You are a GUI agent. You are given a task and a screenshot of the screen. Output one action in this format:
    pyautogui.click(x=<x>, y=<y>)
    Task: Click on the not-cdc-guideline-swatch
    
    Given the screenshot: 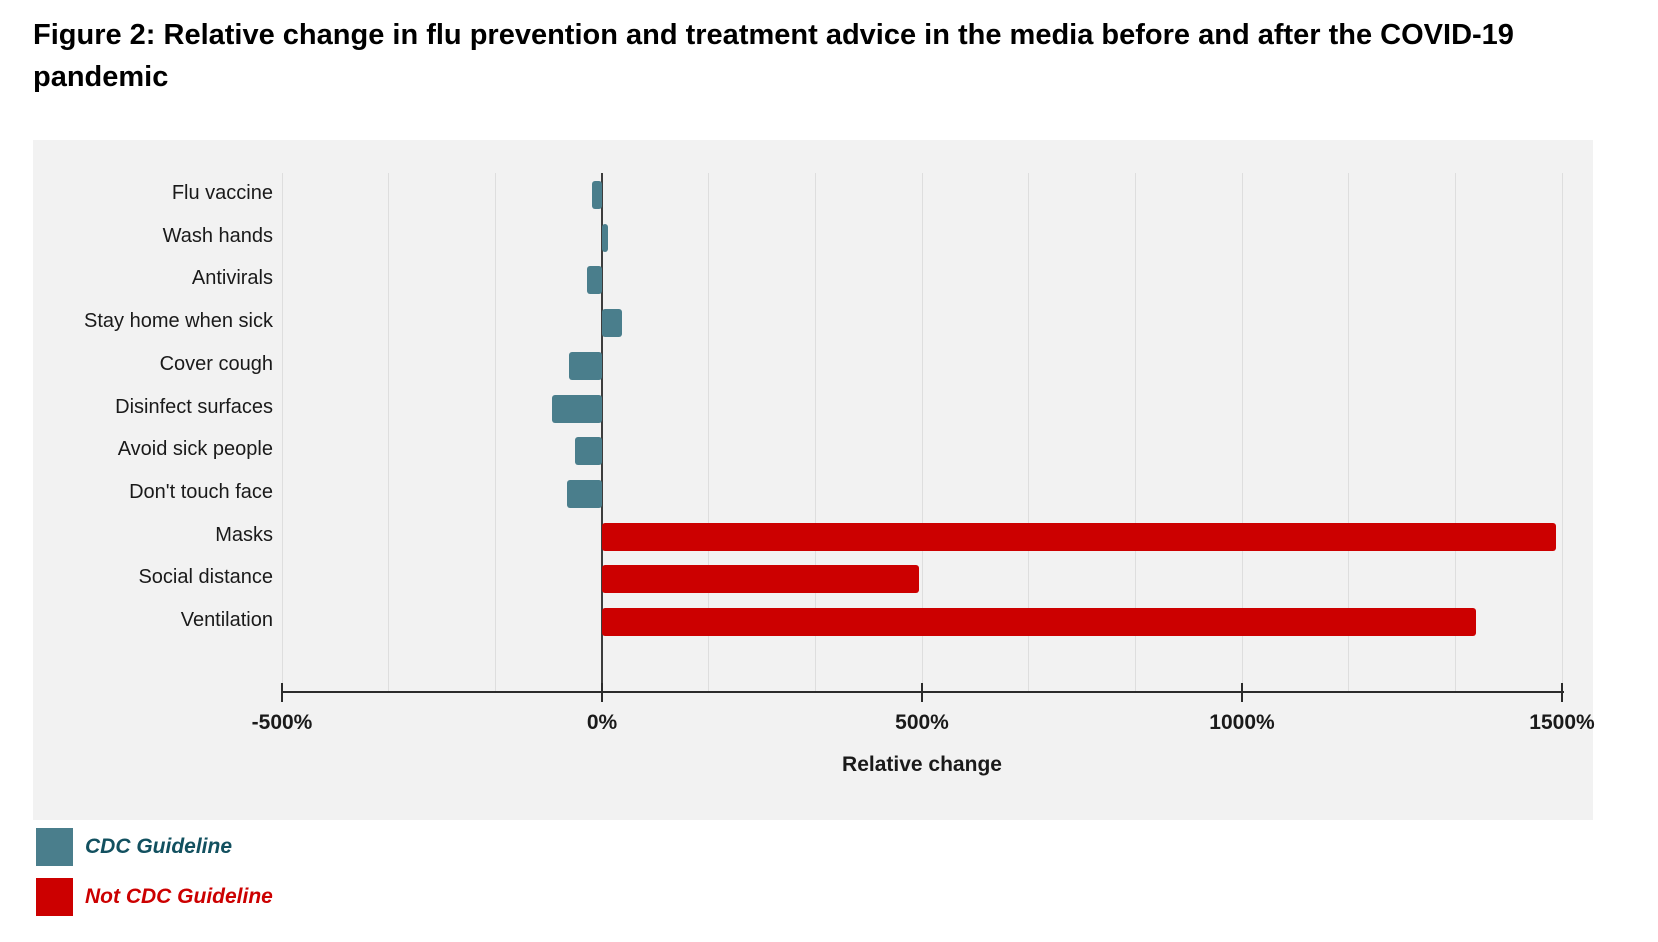 What is the action you would take?
    pyautogui.click(x=54, y=897)
    